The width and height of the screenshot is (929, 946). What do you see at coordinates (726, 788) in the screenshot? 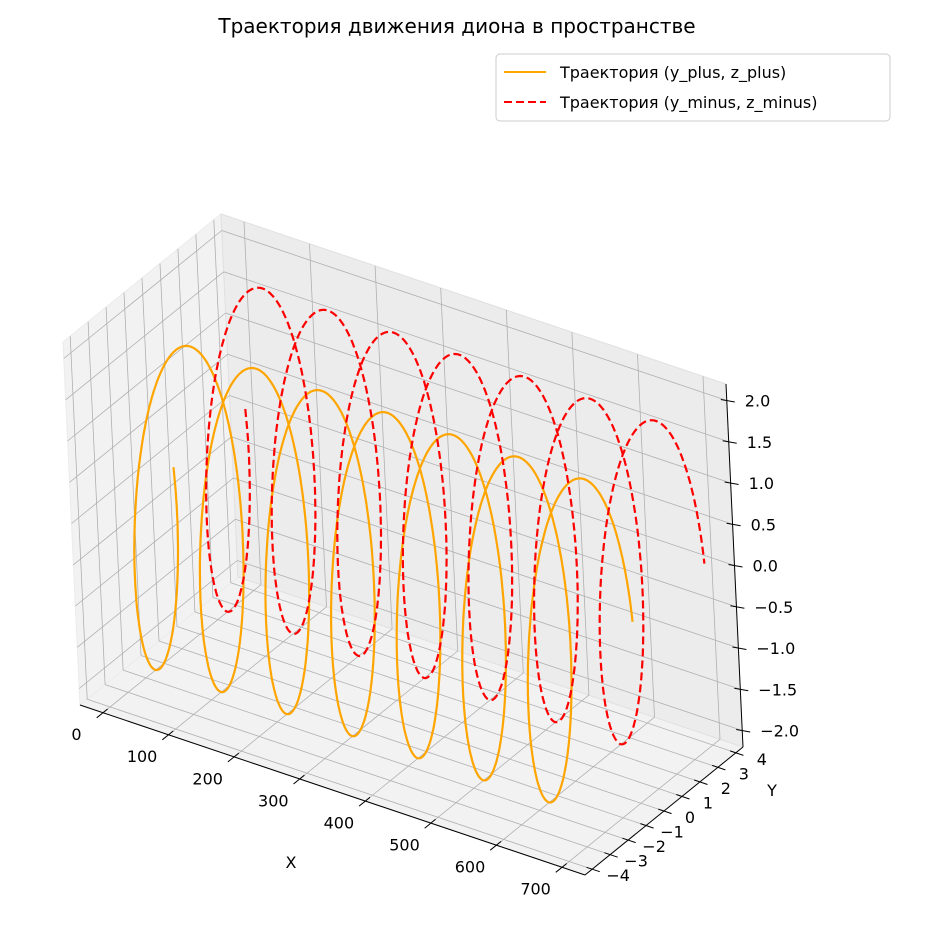
I see `y-tick-label: 2` at bounding box center [726, 788].